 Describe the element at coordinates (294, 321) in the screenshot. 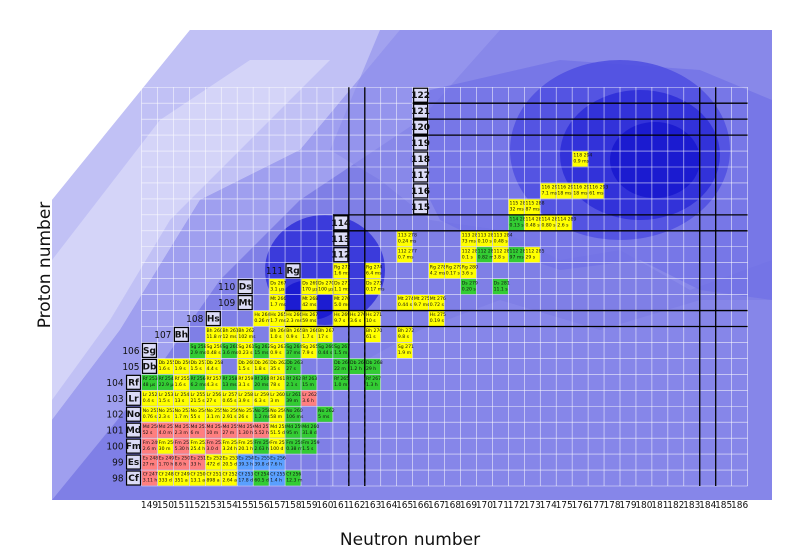

I see `isotope-half-life: 2.3 ms` at that location.